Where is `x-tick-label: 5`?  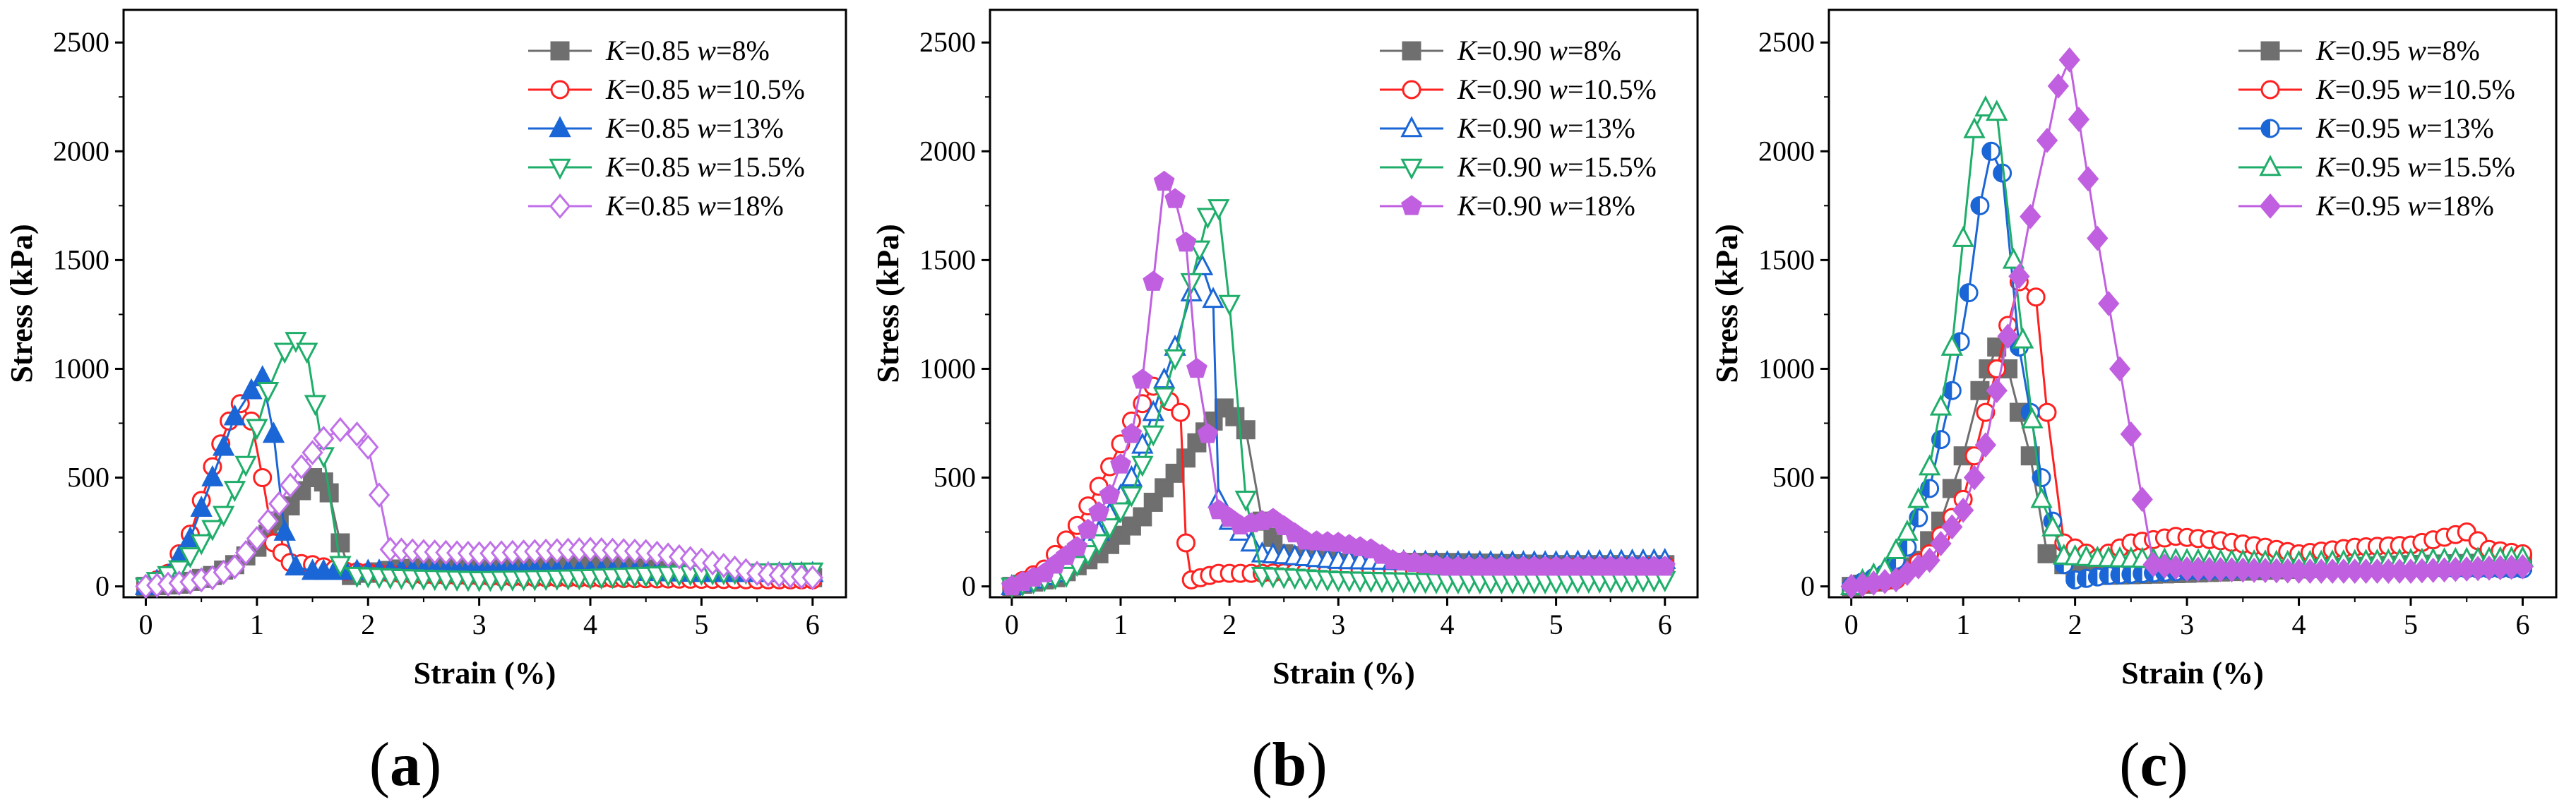
x-tick-label: 5 is located at coordinates (701, 624).